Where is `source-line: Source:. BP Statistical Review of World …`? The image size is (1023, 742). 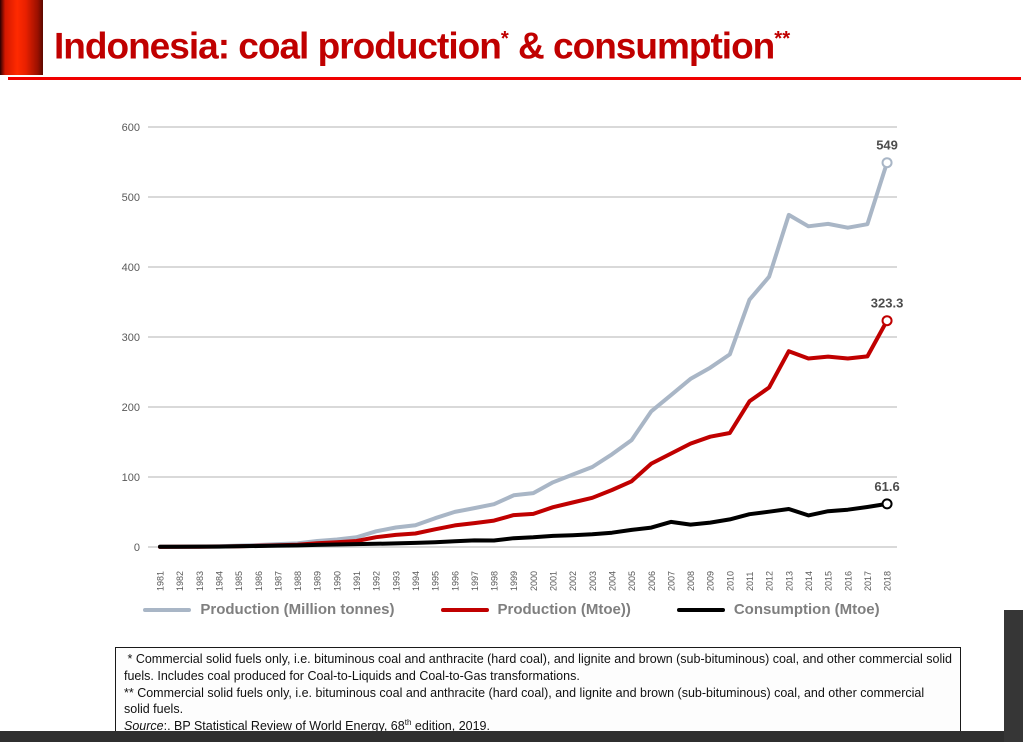 source-line: Source:. BP Statistical Review of World … is located at coordinates (538, 726).